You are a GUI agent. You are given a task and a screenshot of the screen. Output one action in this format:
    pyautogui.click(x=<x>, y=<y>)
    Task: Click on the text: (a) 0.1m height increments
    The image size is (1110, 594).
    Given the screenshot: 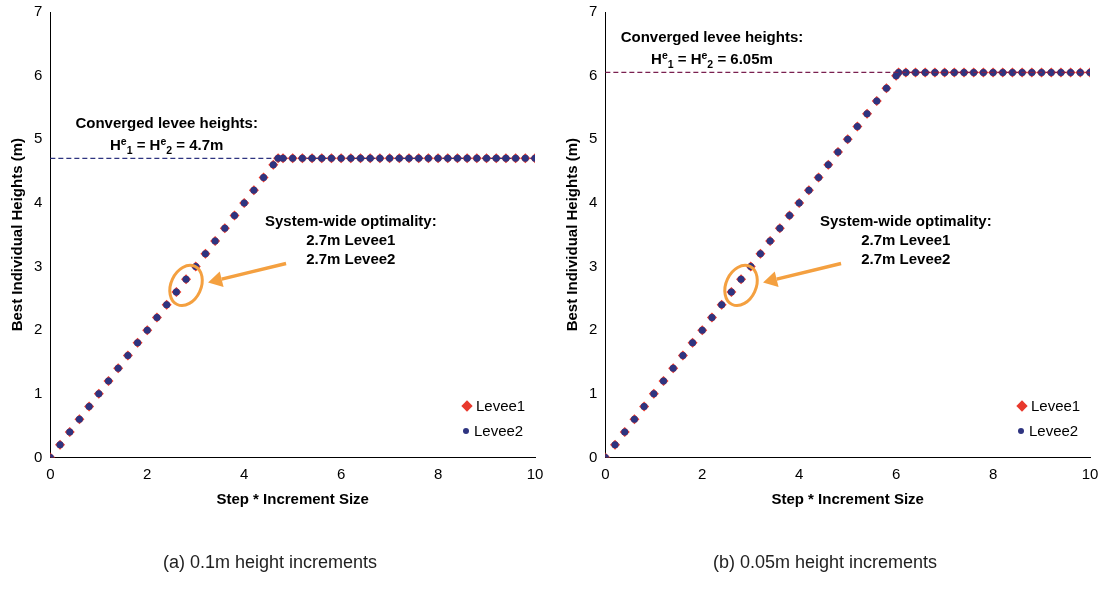 What is the action you would take?
    pyautogui.click(x=270, y=562)
    